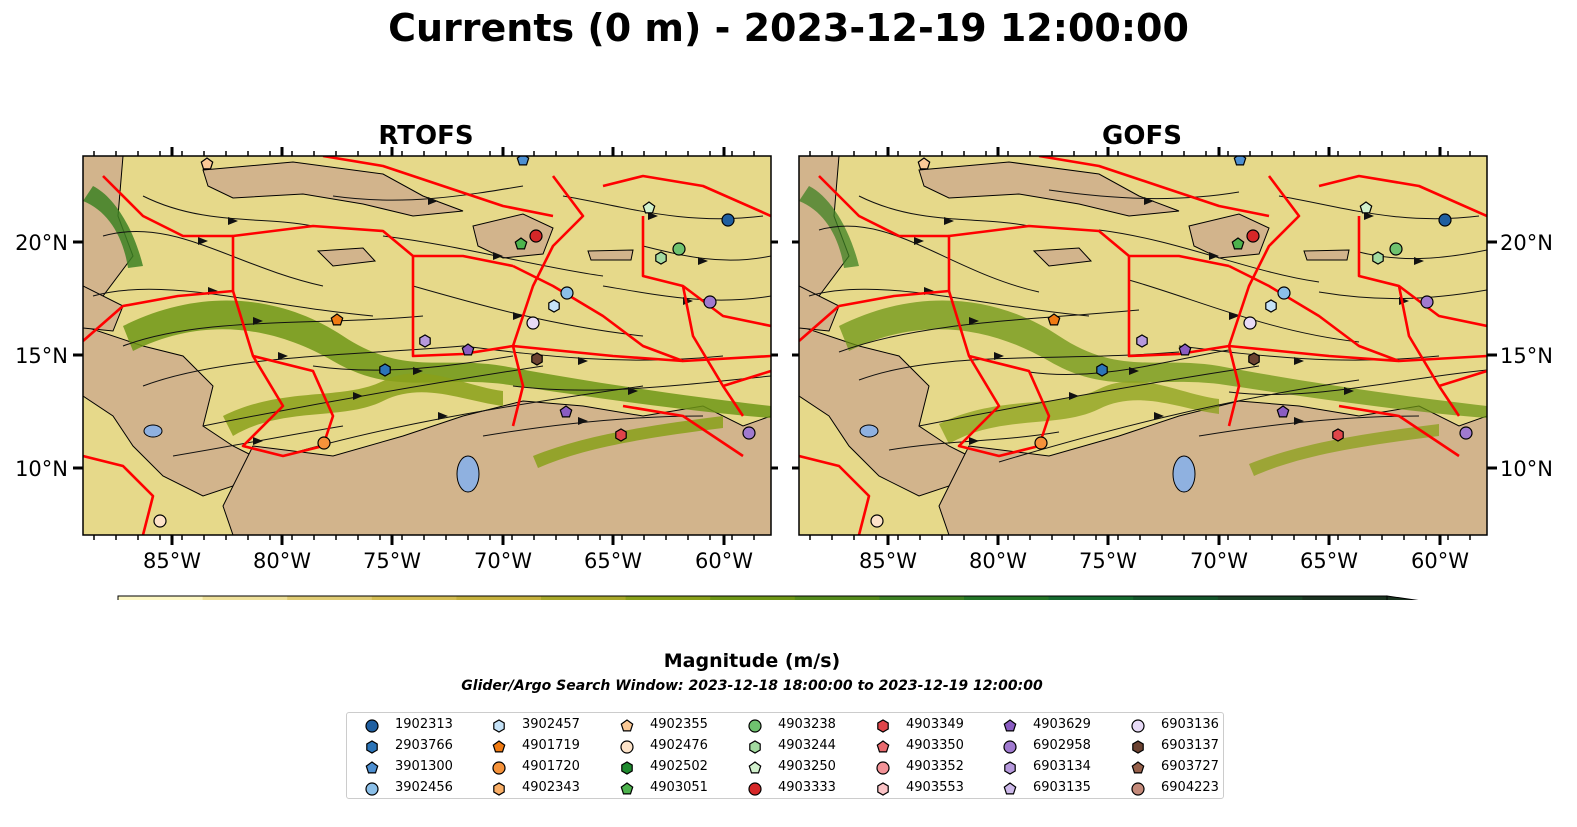 This screenshot has width=1577, height=827. I want to click on streamlines, so click(431, 321).